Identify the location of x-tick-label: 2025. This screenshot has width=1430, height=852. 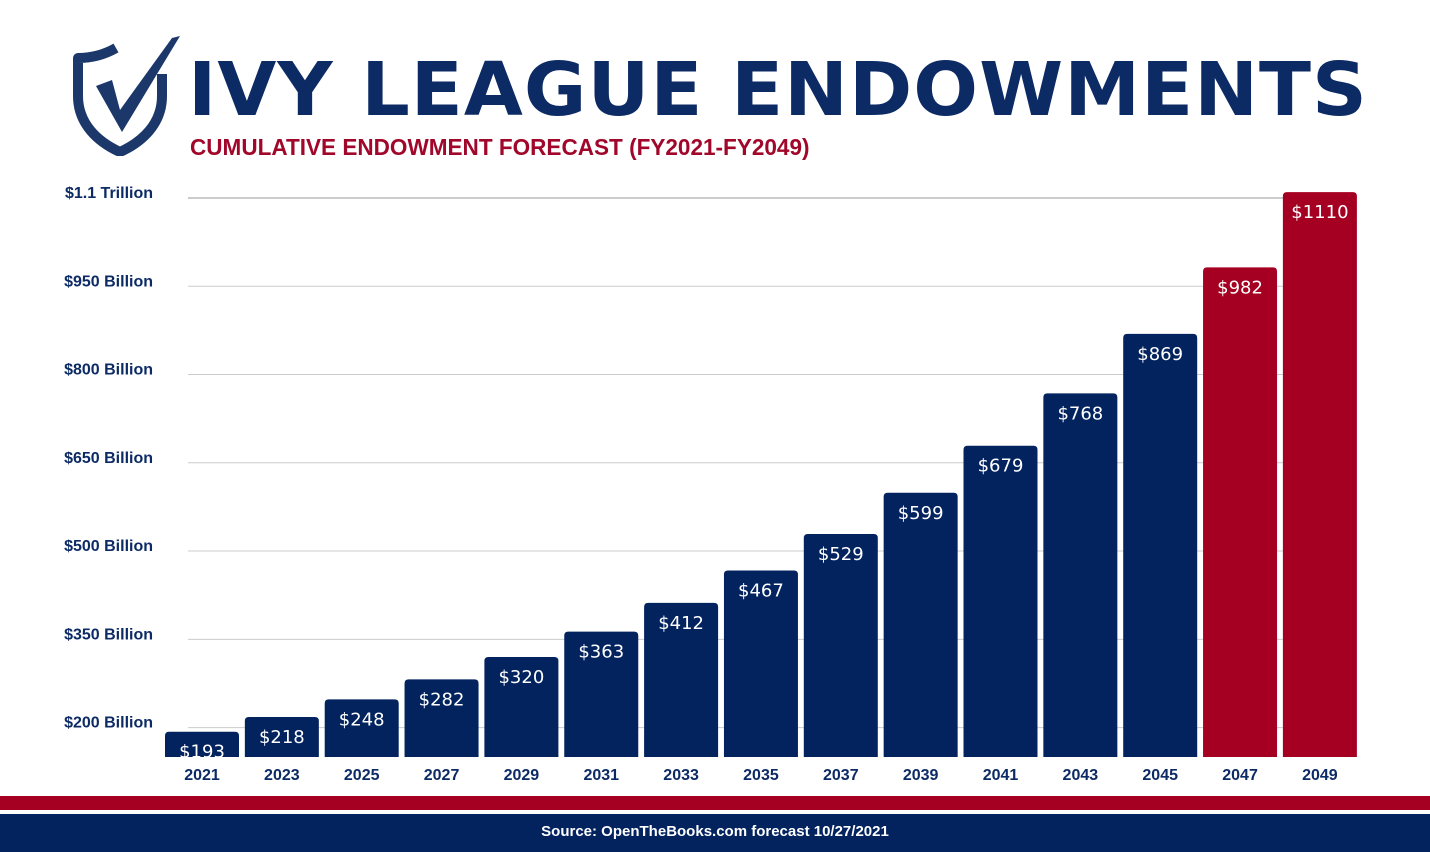
(362, 775).